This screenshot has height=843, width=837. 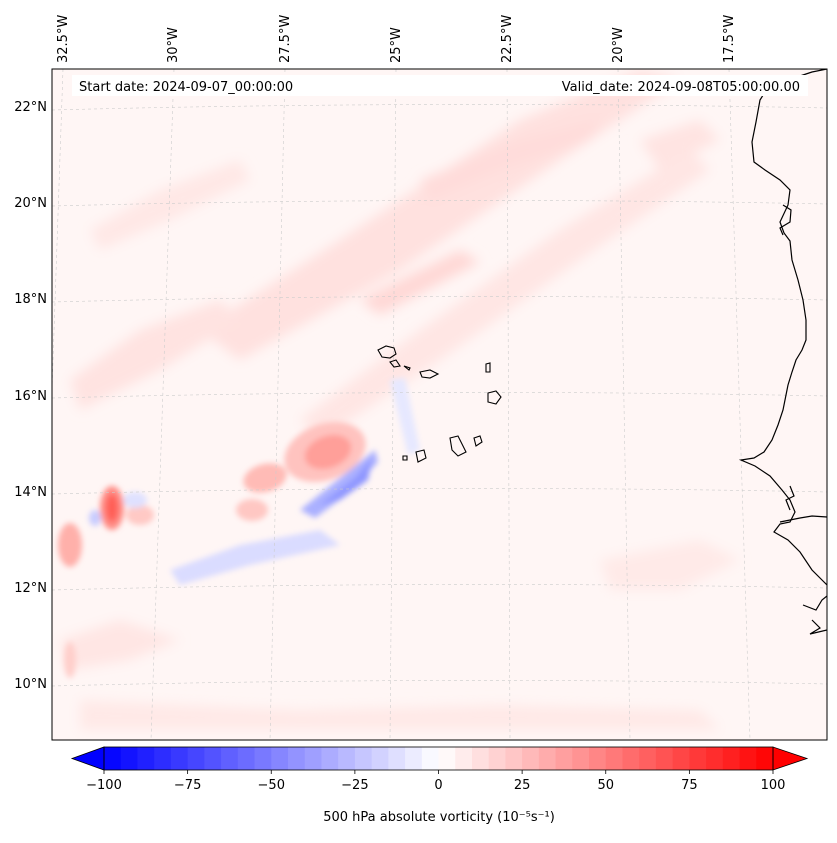 I want to click on colorbar-tick-label: −75, so click(x=187, y=785).